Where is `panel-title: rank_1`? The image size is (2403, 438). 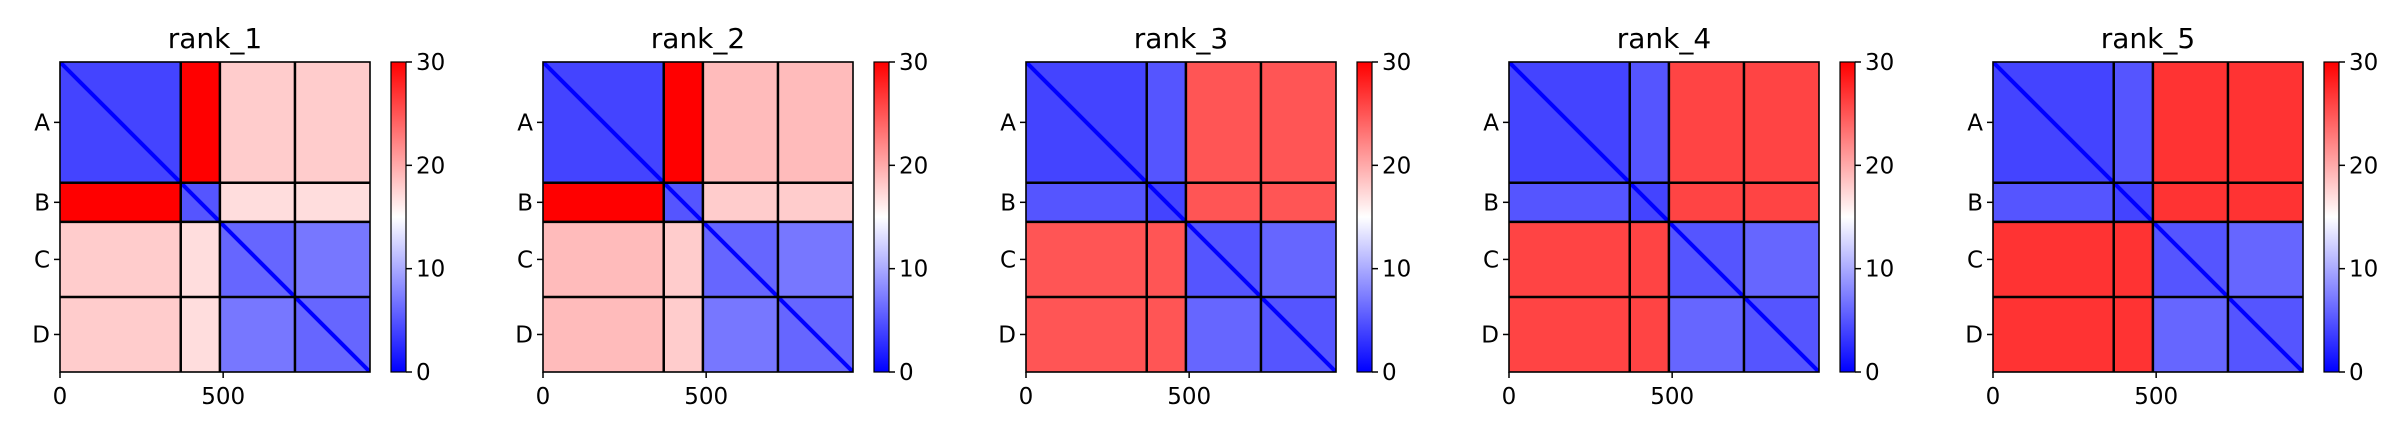 panel-title: rank_1 is located at coordinates (215, 38).